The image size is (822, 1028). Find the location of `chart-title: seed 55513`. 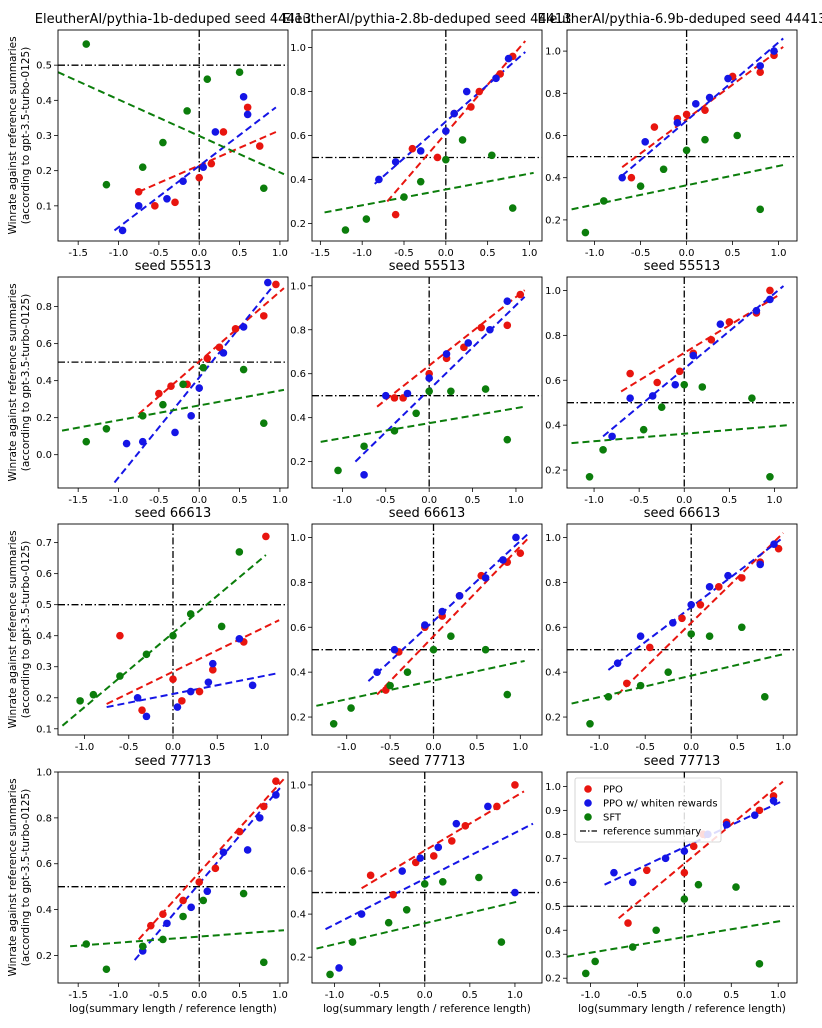

chart-title: seed 55513 is located at coordinates (682, 266).